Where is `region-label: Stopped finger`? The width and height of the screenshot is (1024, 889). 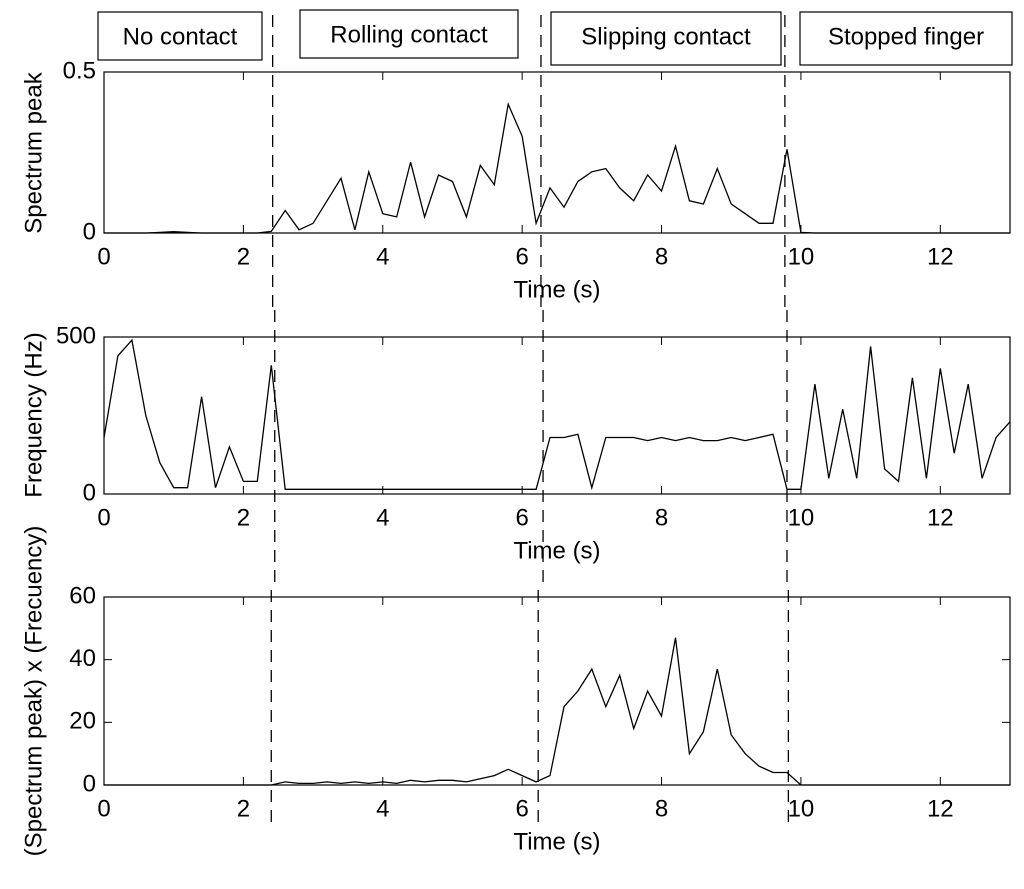
region-label: Stopped finger is located at coordinates (906, 36).